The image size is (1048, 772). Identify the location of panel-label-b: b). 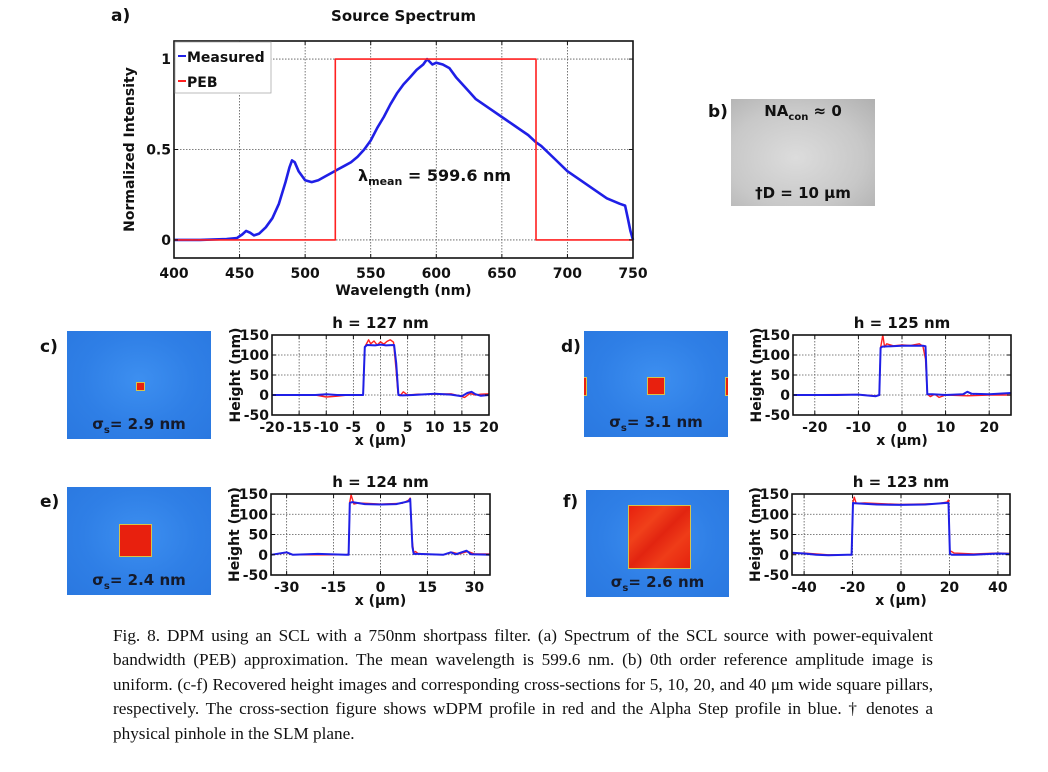
(718, 112).